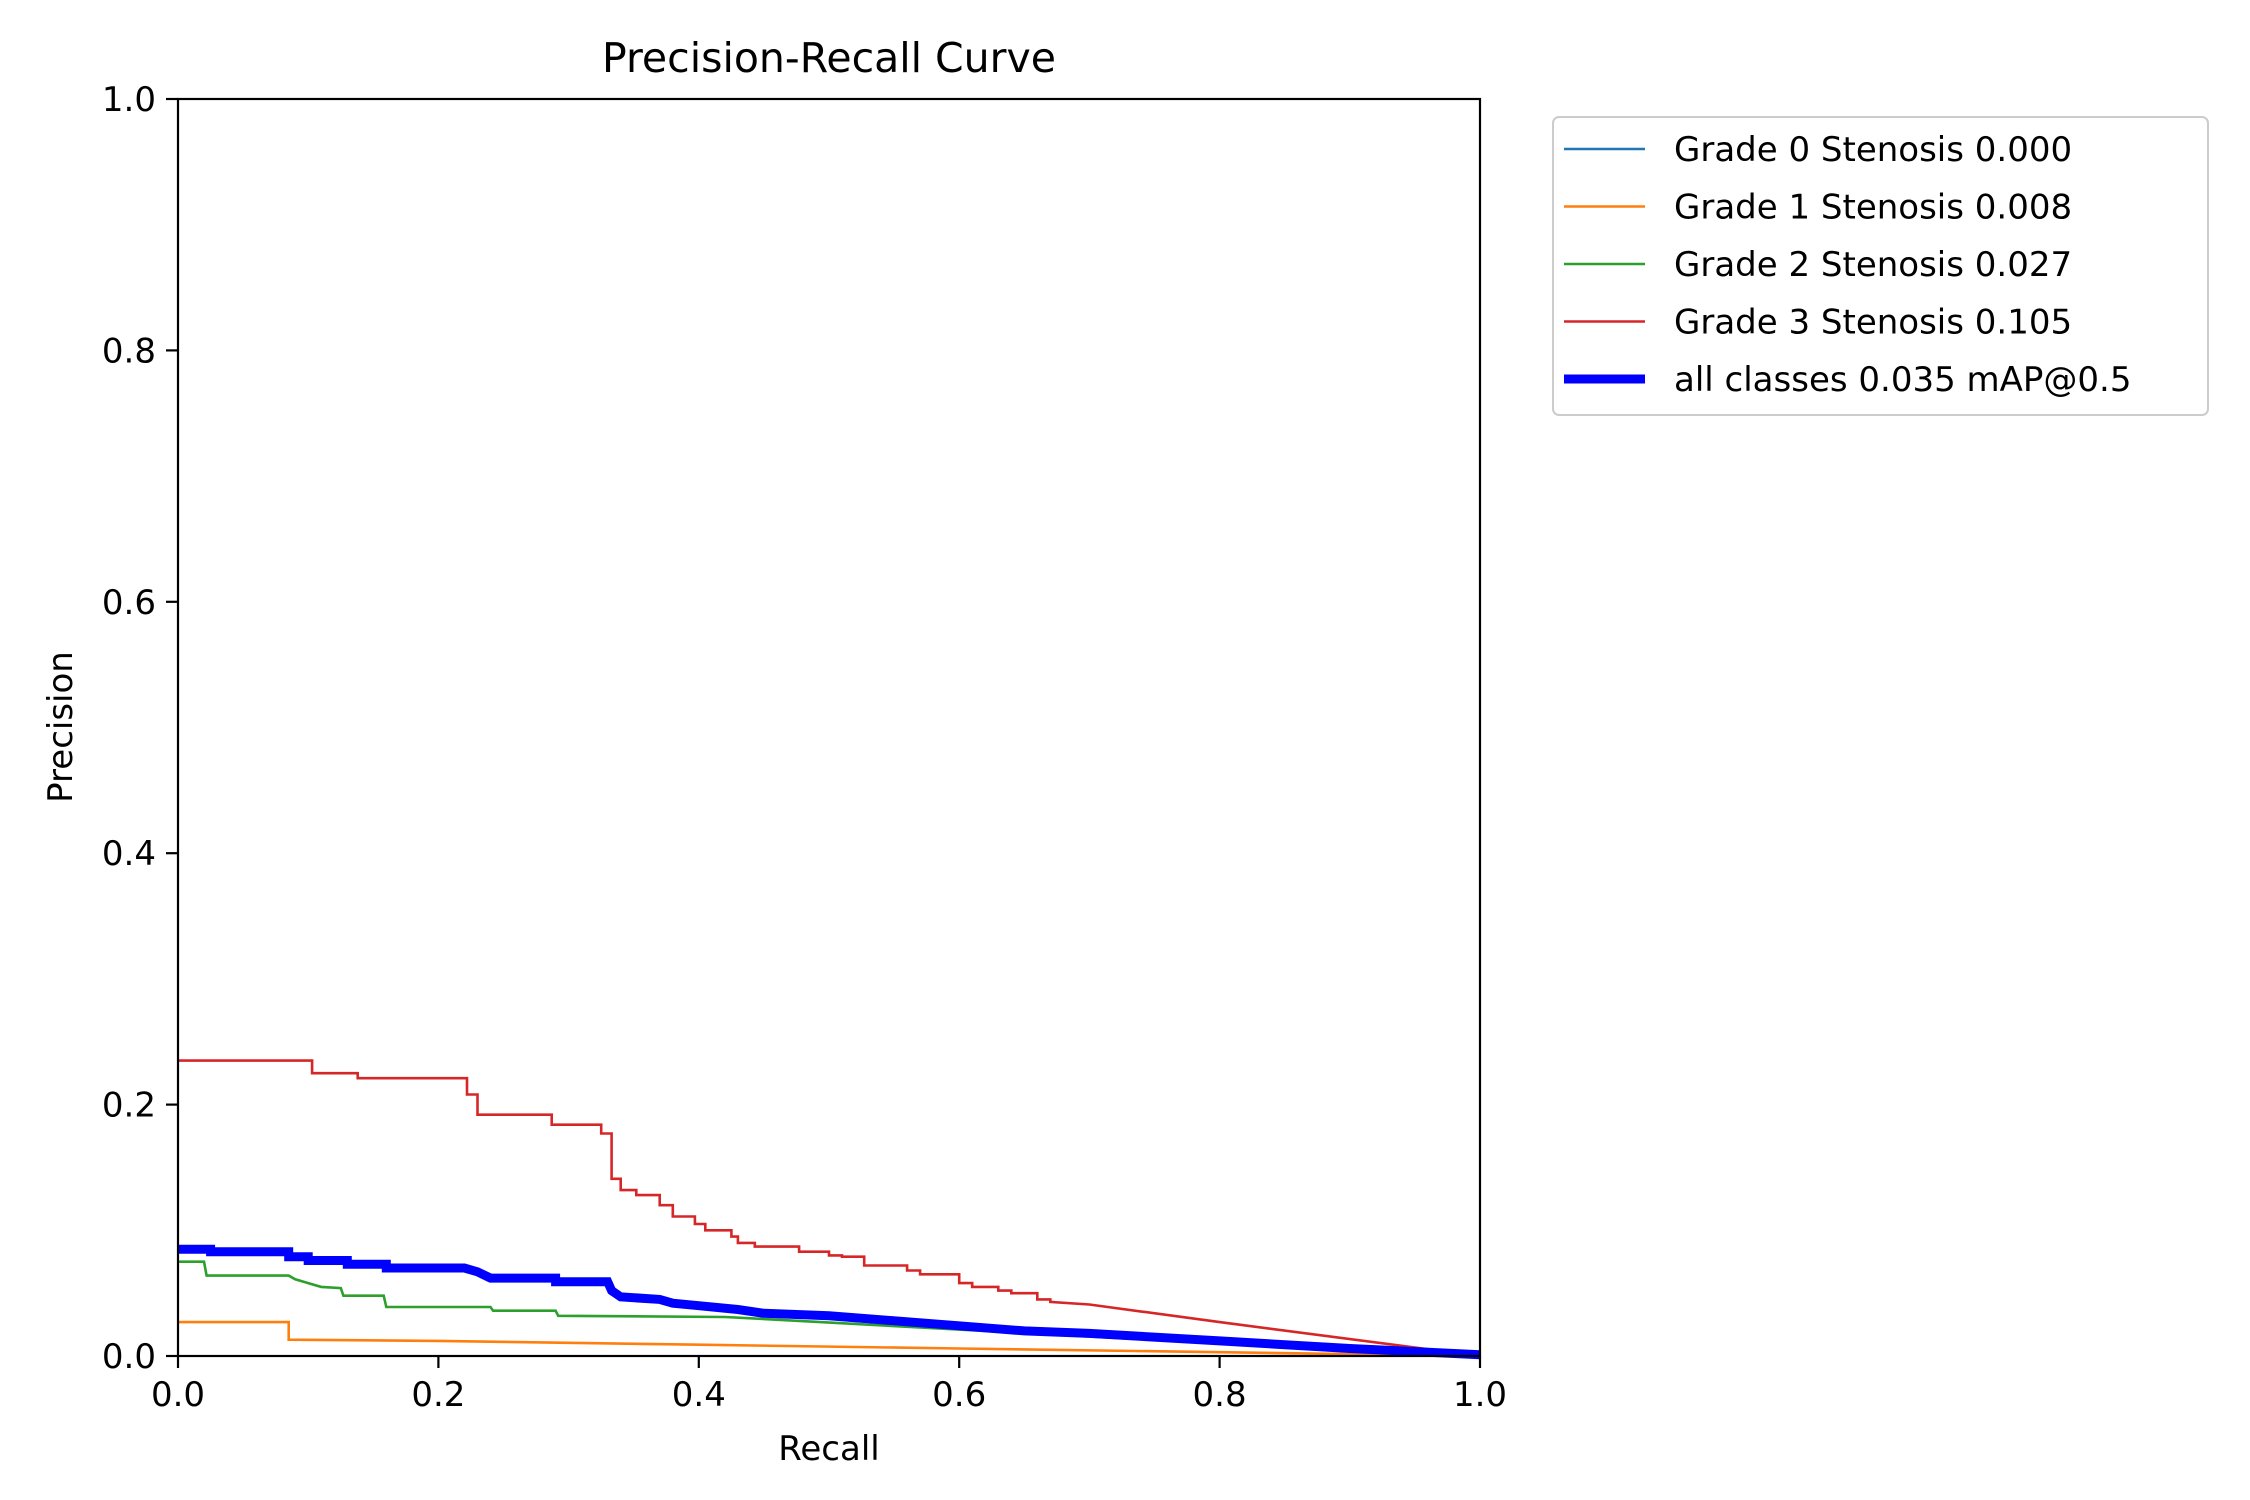 The width and height of the screenshot is (2250, 1500). I want to click on x-tick-label: 0.0, so click(178, 1395).